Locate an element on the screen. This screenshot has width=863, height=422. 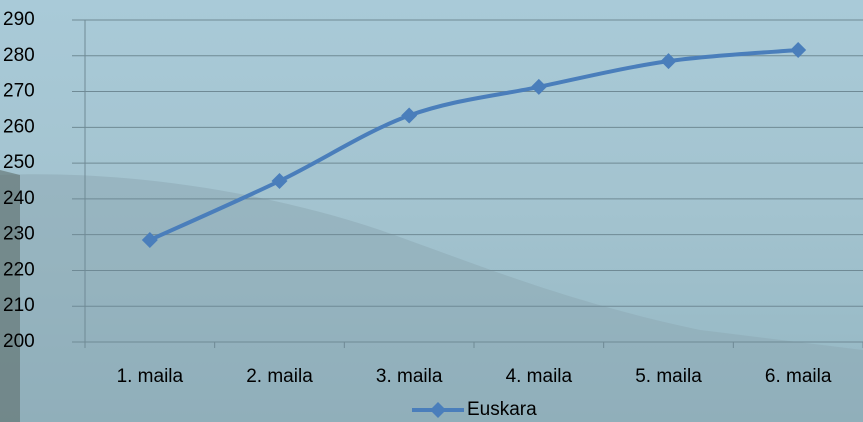
x-tick-label: 5. maila is located at coordinates (668, 376).